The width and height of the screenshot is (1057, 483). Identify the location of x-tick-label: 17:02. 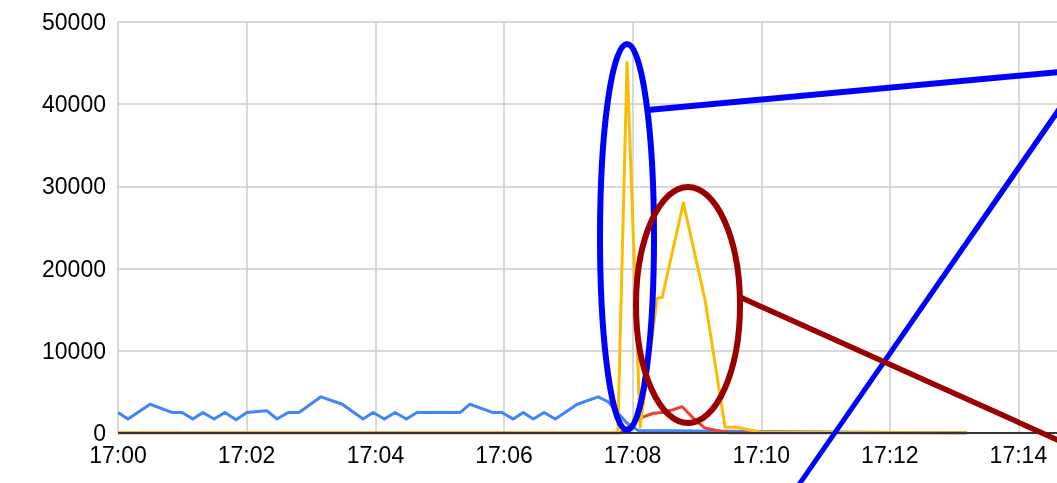
(246, 454).